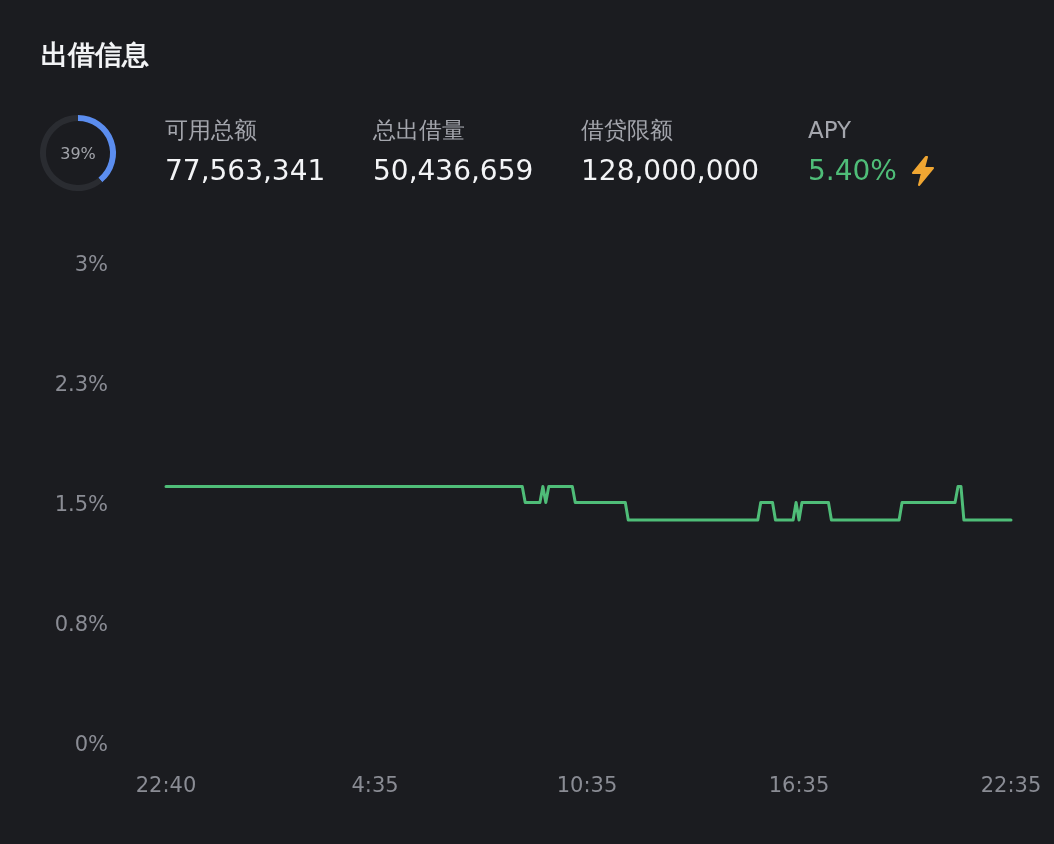 This screenshot has height=844, width=1054. Describe the element at coordinates (627, 130) in the screenshot. I see `text: 借贷限额` at that location.